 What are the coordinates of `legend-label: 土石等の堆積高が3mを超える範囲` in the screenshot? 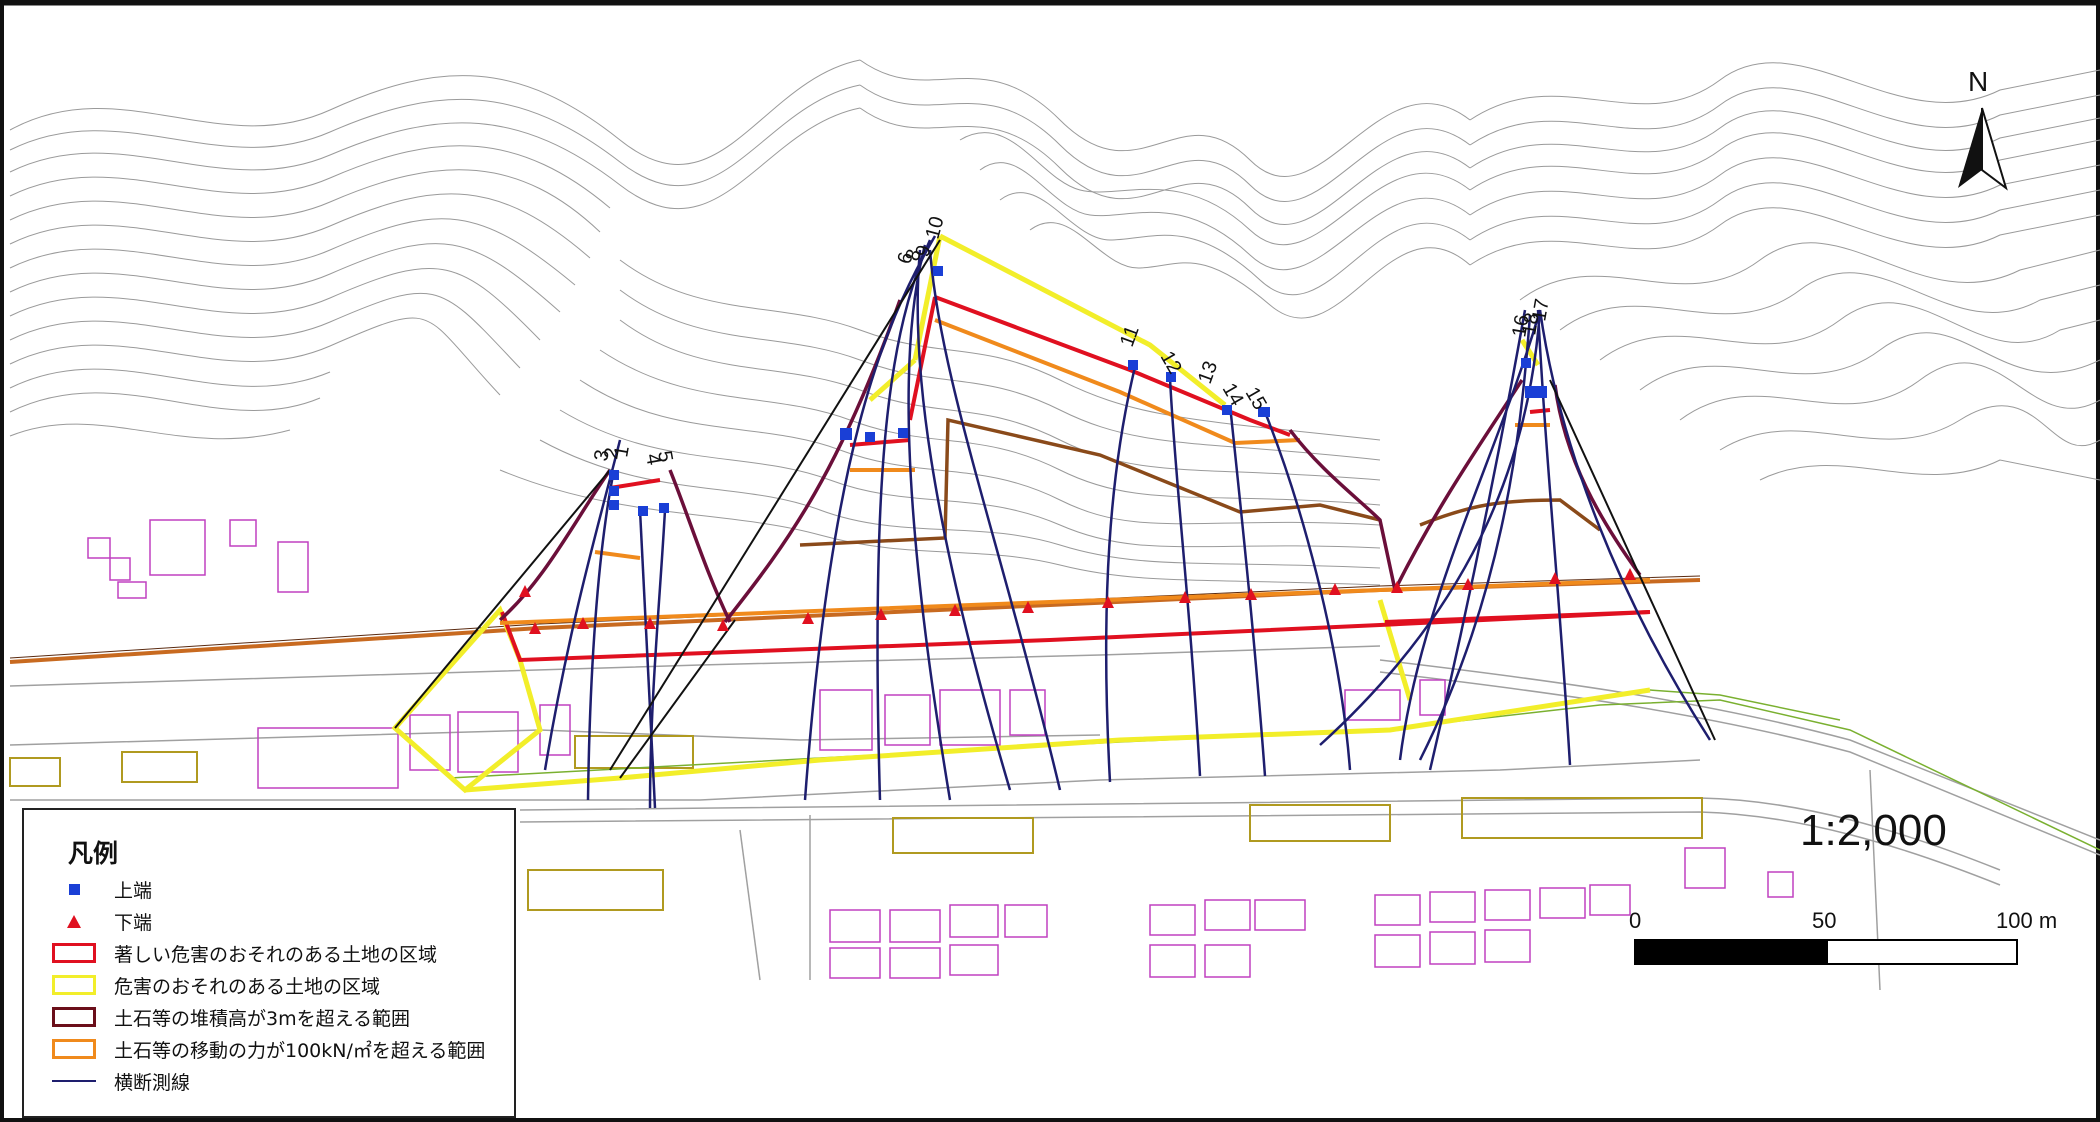 It's located at (262, 1018).